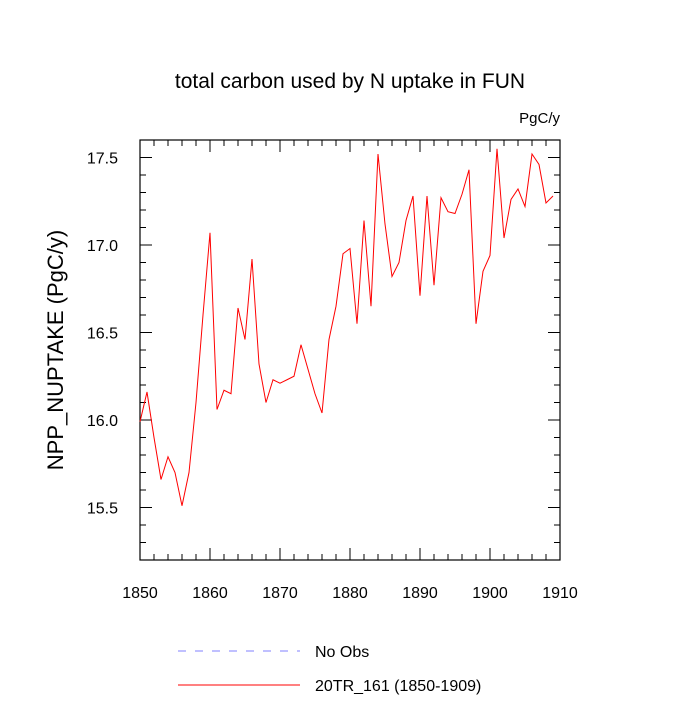  Describe the element at coordinates (102, 421) in the screenshot. I see `y-tick-label: 16.0` at that location.